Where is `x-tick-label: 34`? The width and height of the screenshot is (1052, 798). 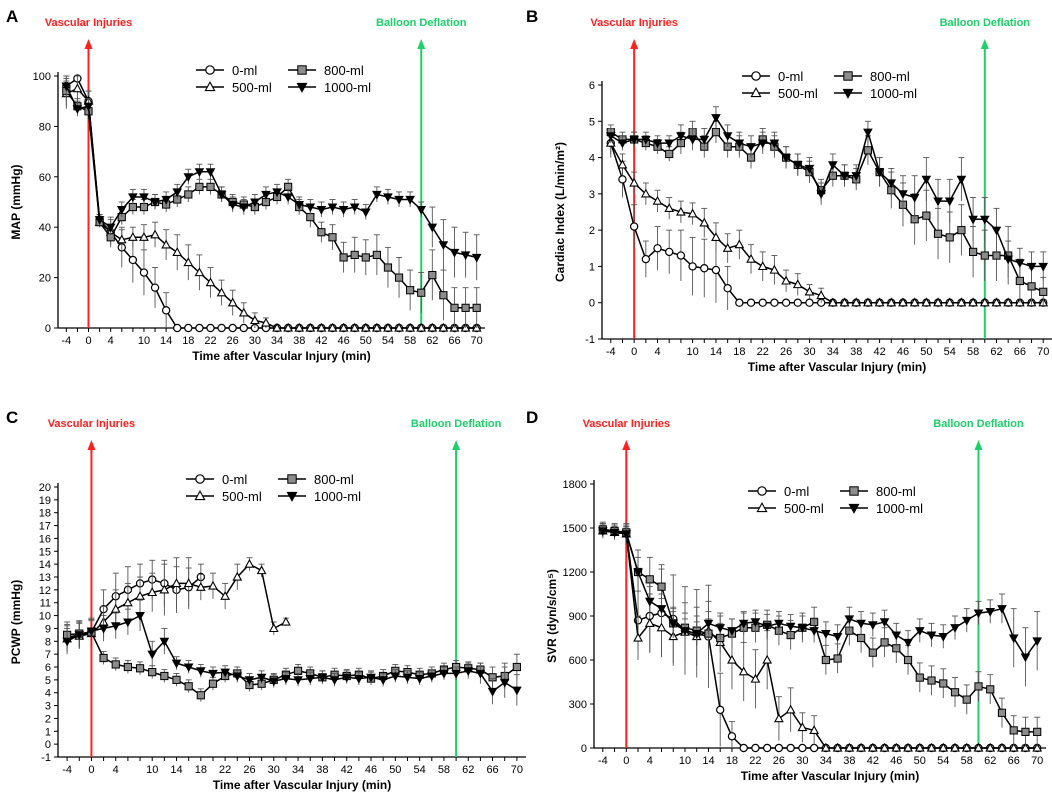 x-tick-label: 34 is located at coordinates (277, 341).